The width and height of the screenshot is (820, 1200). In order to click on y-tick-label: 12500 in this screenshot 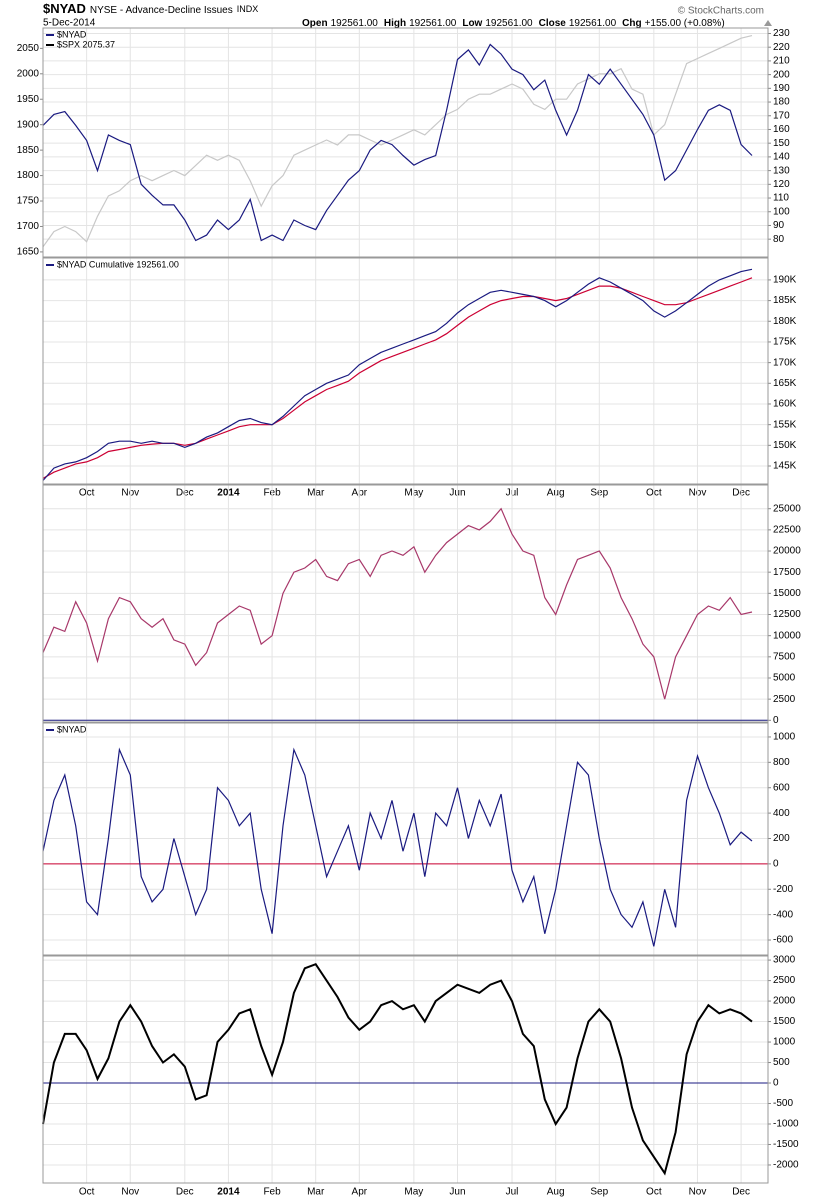, I will do `click(787, 614)`.